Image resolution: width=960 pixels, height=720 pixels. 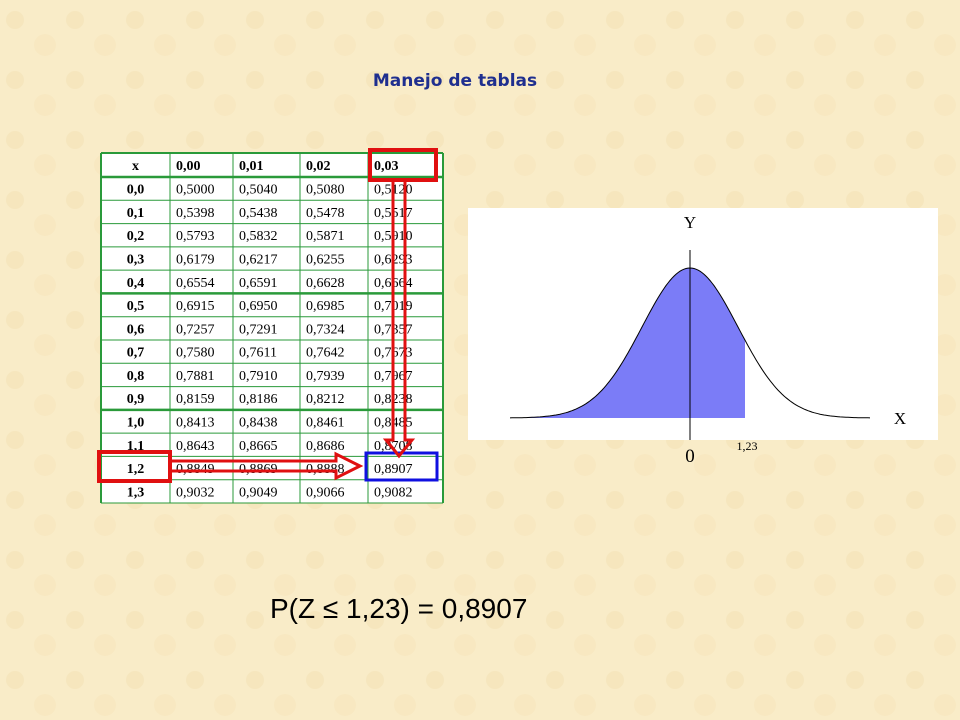 I want to click on shaded-area, so click(x=627, y=343).